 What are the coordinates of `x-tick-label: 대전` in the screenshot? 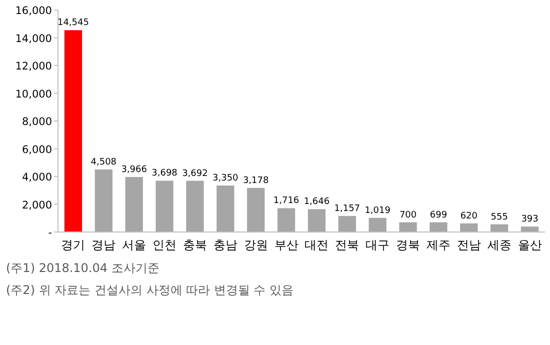 It's located at (316, 245).